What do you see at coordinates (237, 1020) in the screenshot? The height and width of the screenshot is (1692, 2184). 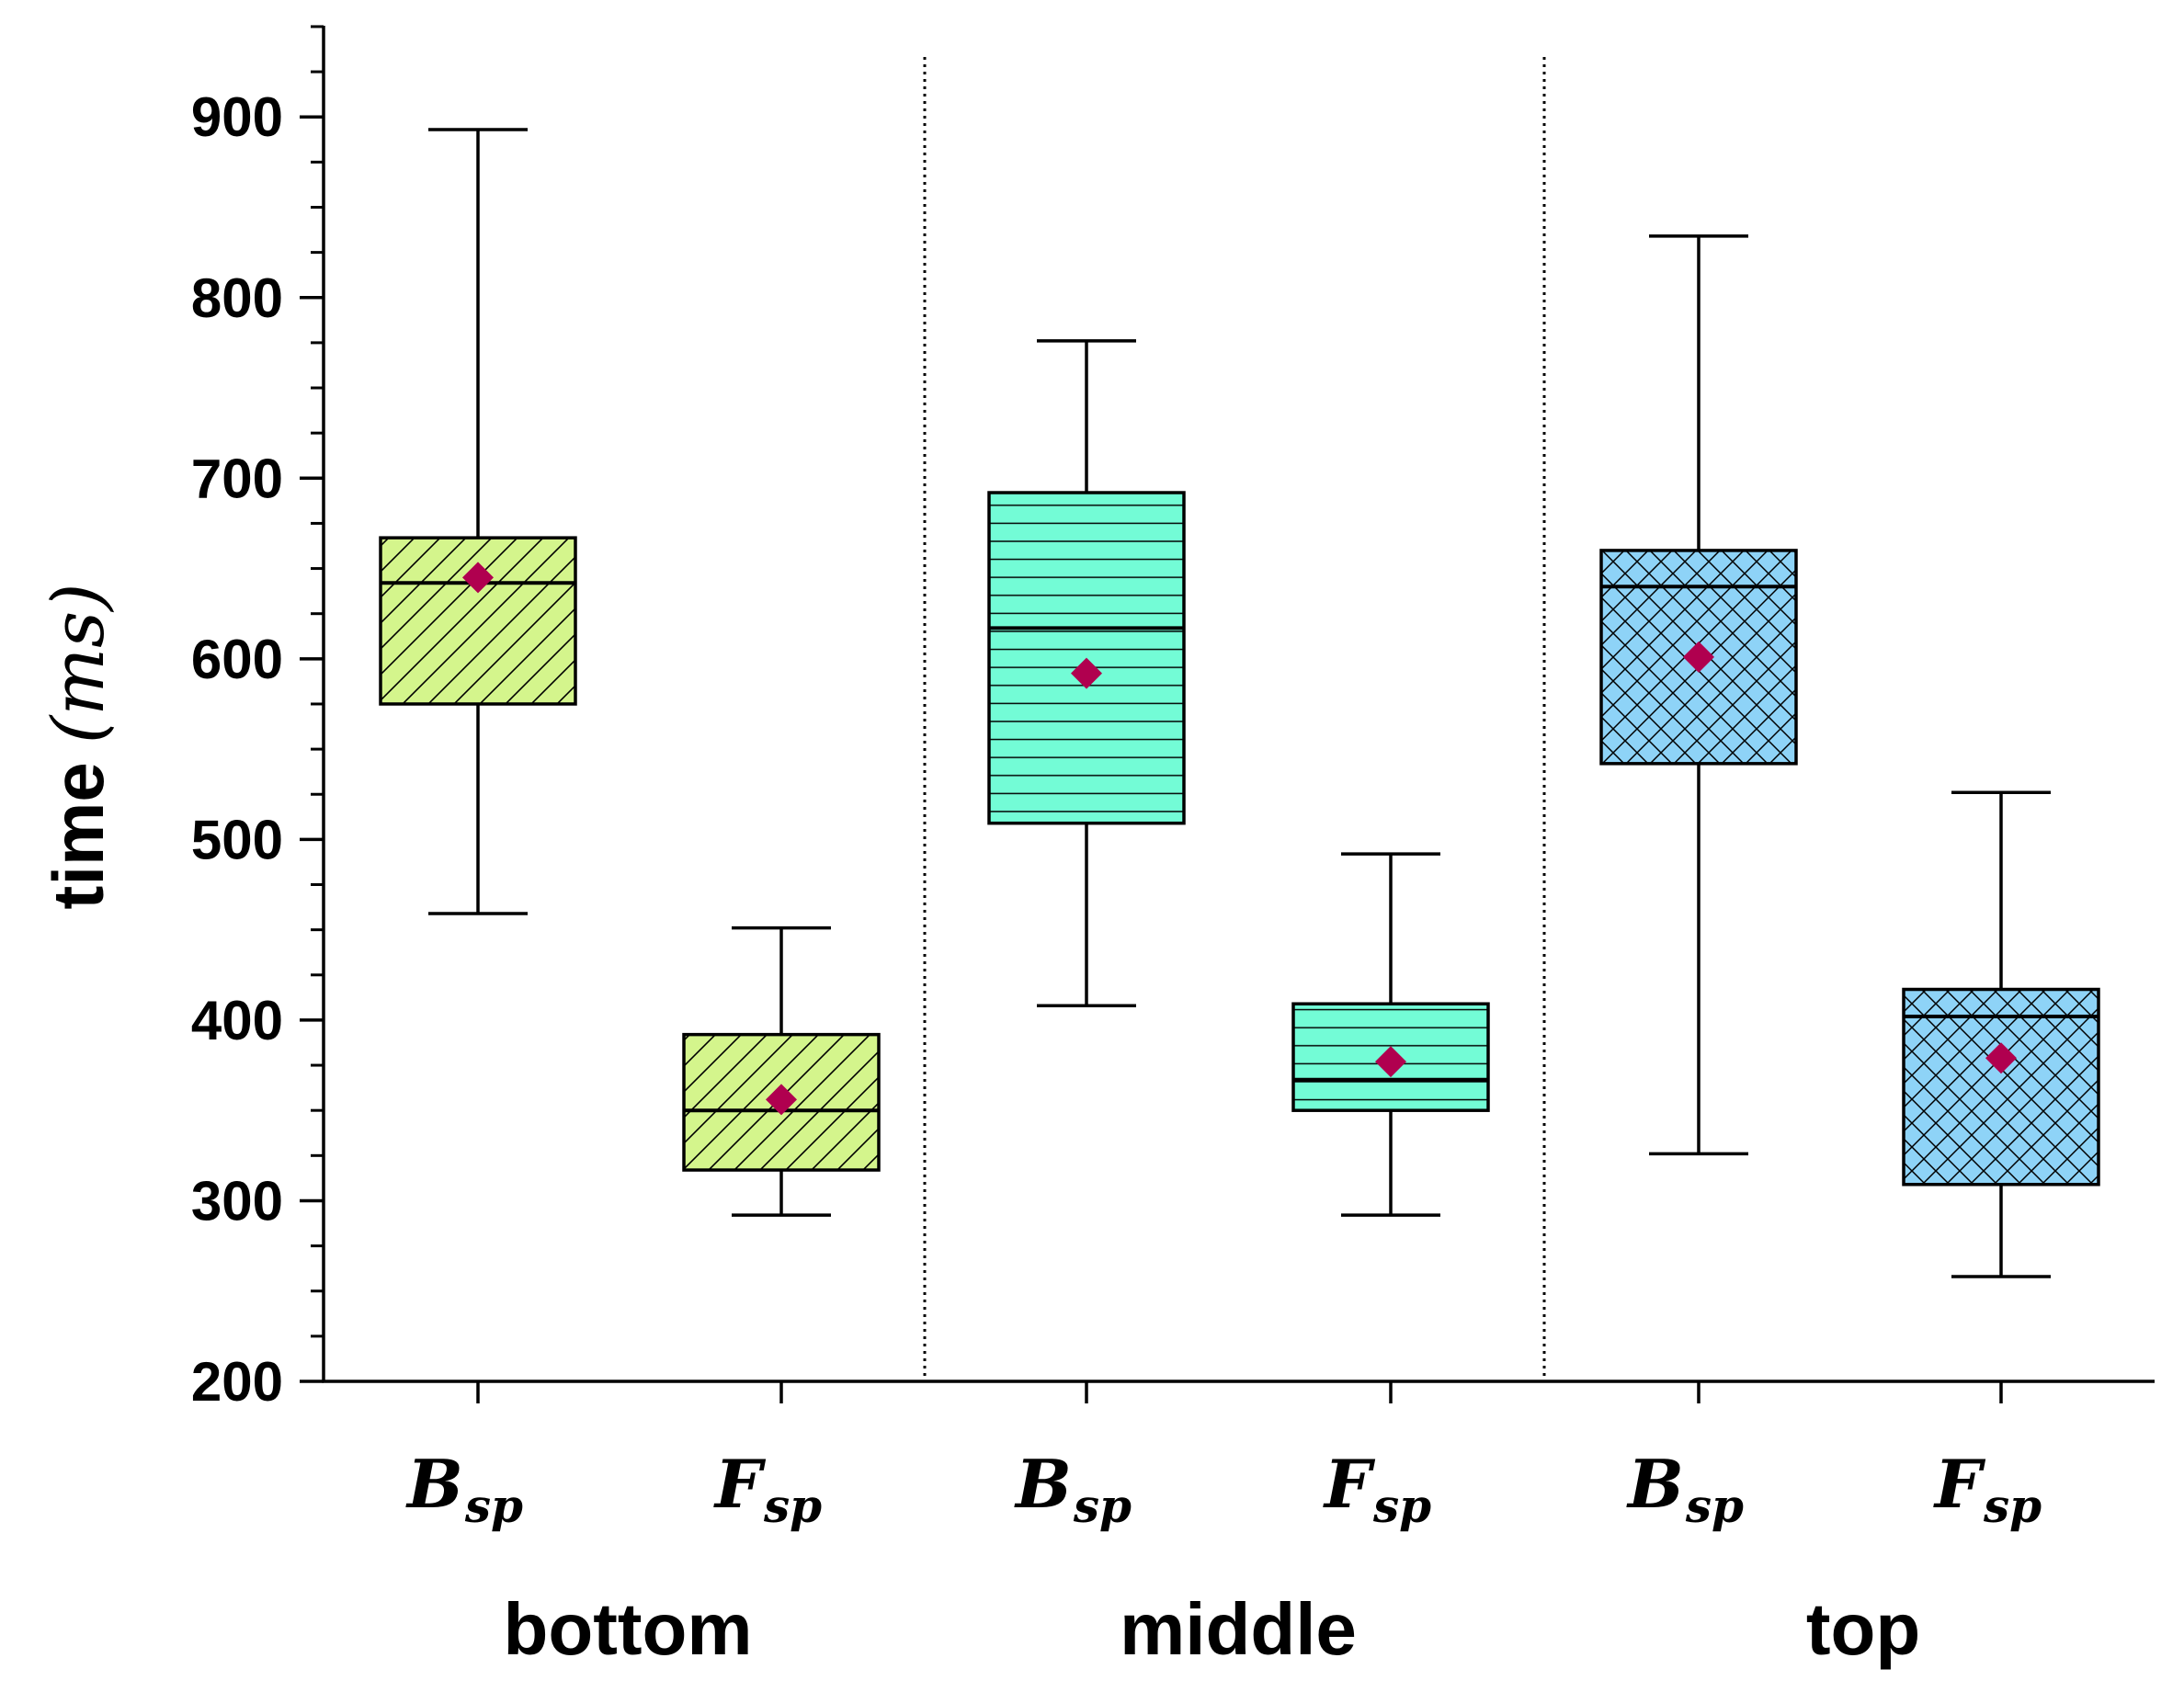 I see `y-tick-label: 400` at bounding box center [237, 1020].